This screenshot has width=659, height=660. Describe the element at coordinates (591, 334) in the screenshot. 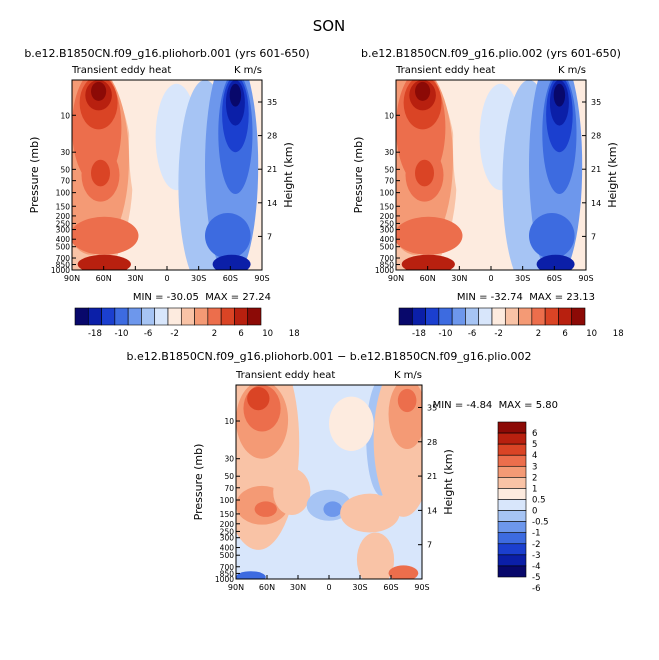

I see `colorbar-label: 10` at that location.